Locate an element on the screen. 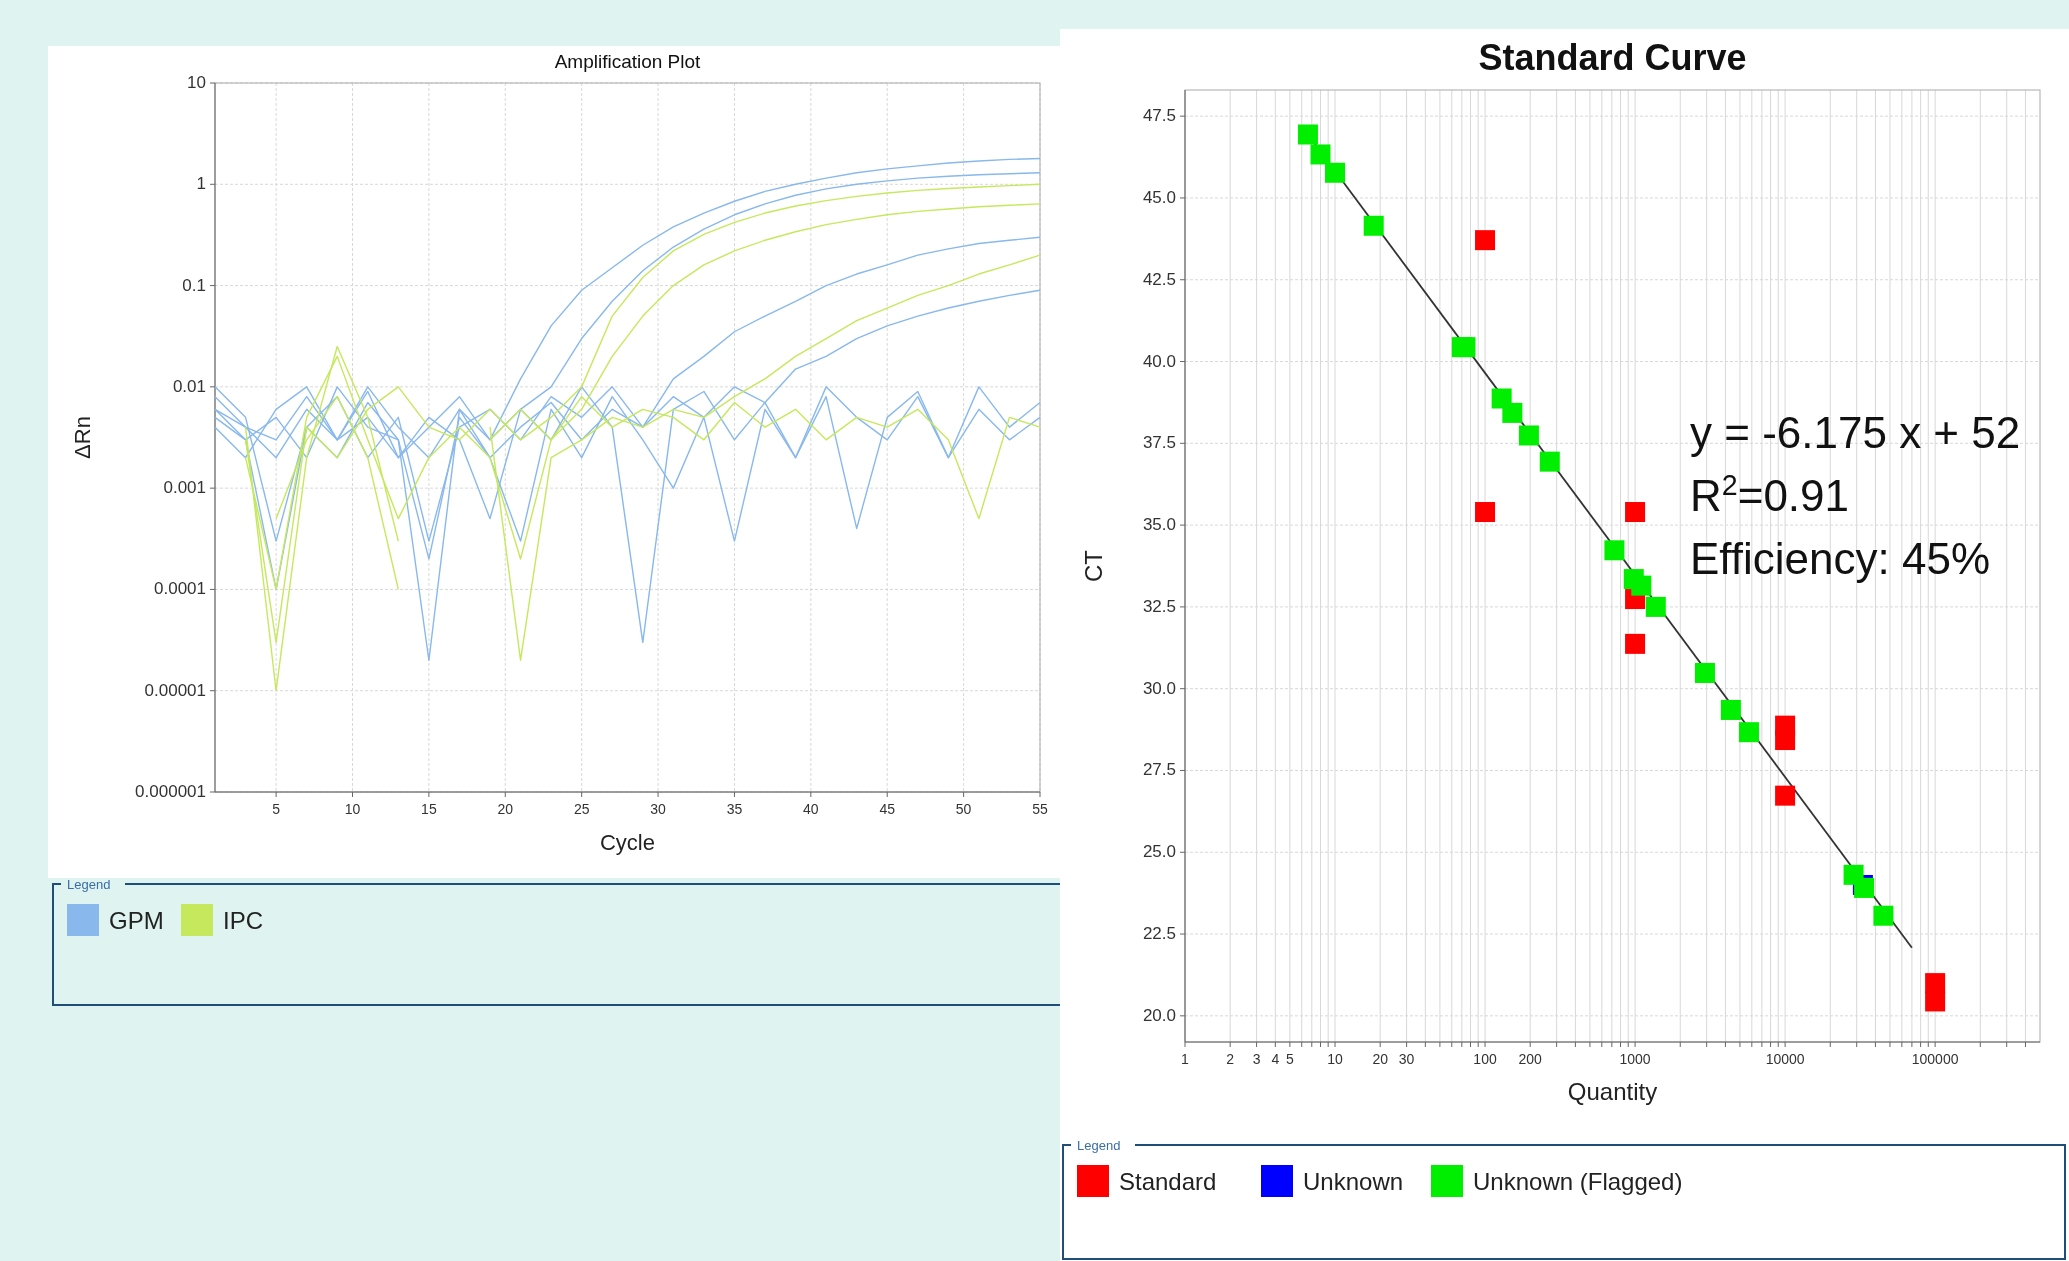 The height and width of the screenshot is (1261, 2069). y-tick-label: 40.0 is located at coordinates (1159, 361).